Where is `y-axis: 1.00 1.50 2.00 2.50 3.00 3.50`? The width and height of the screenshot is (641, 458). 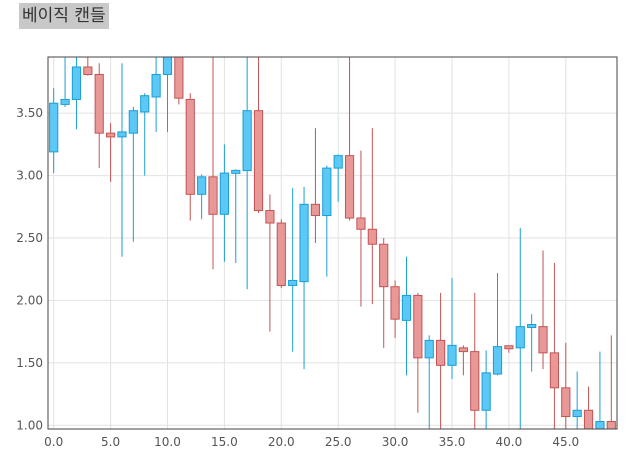
y-axis: 1.00 1.50 2.00 2.50 3.00 3.50 is located at coordinates (29, 269).